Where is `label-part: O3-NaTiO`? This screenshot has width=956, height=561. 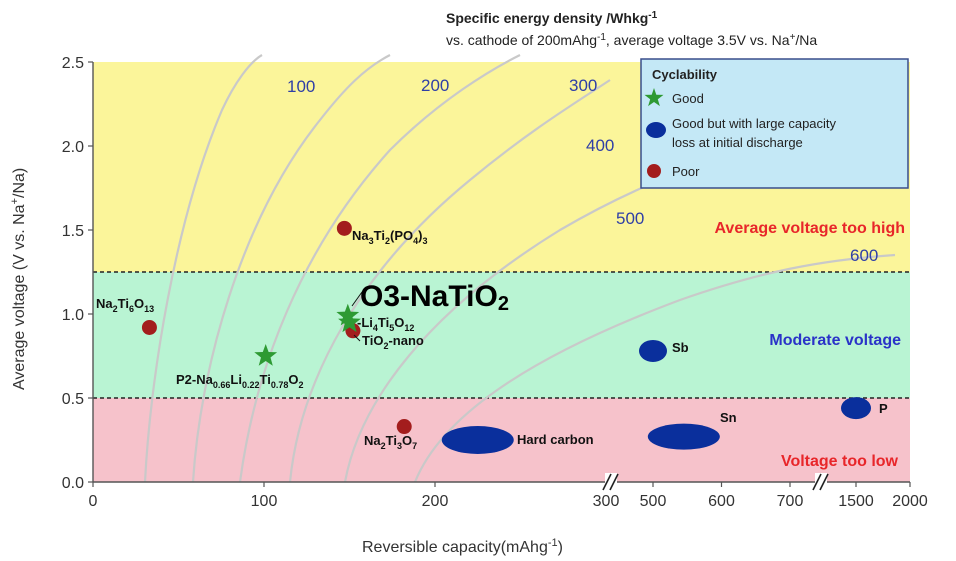 label-part: O3-NaTiO is located at coordinates (429, 296).